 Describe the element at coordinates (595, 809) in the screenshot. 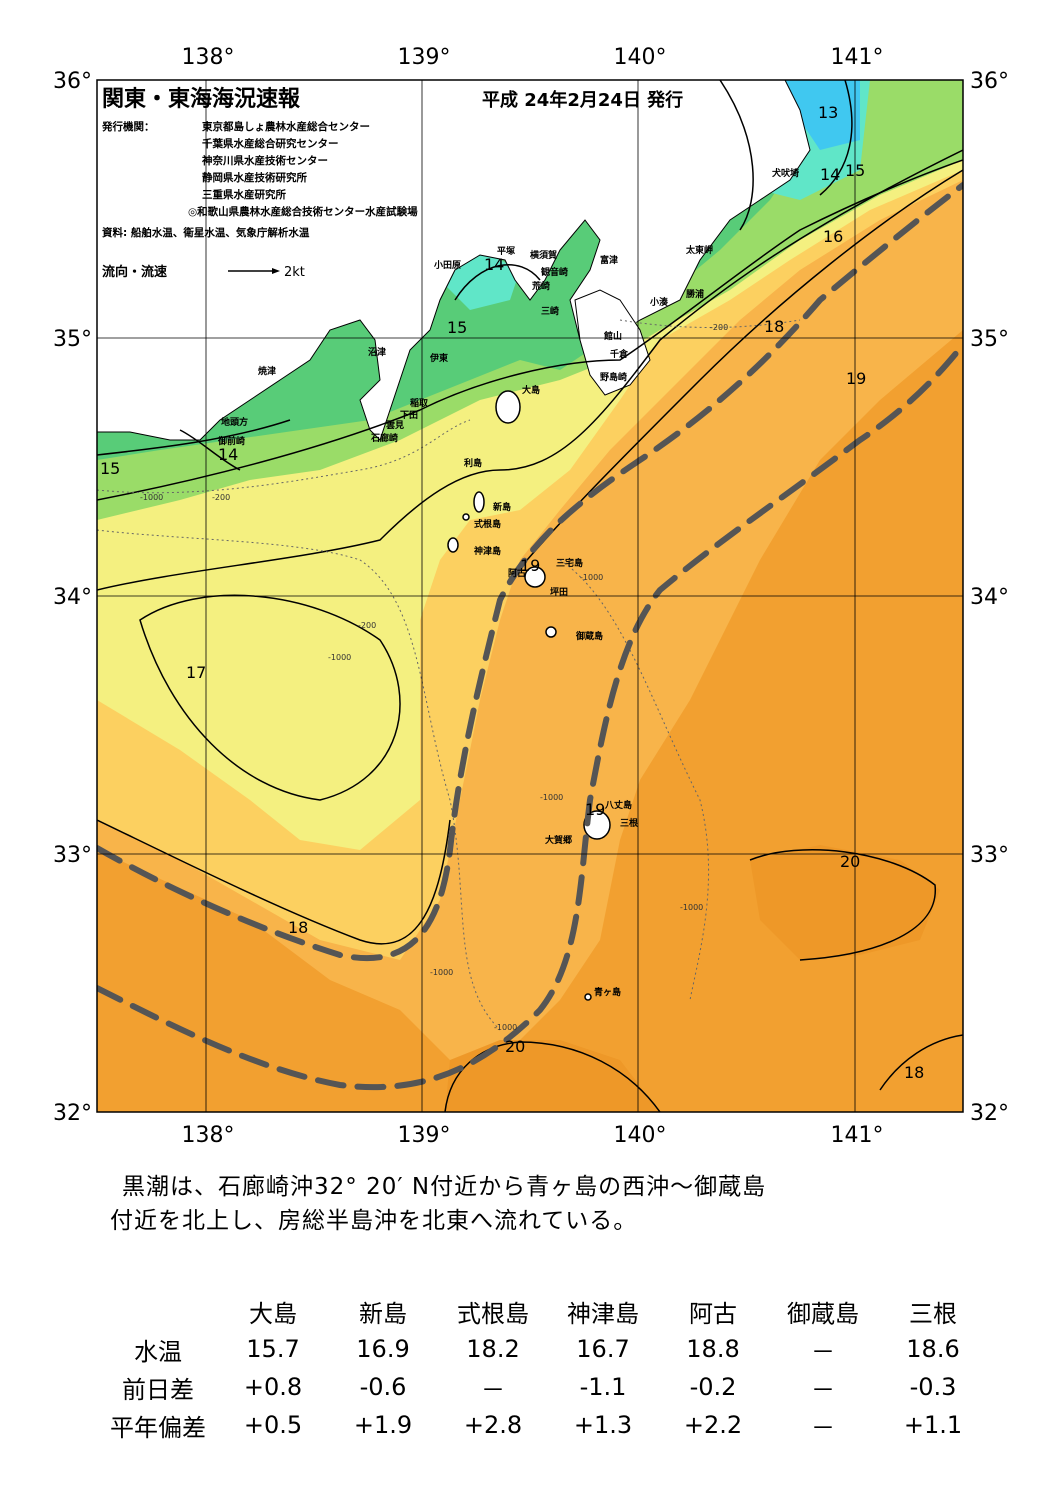

I see `iso-label-19-hachijo: 19` at that location.